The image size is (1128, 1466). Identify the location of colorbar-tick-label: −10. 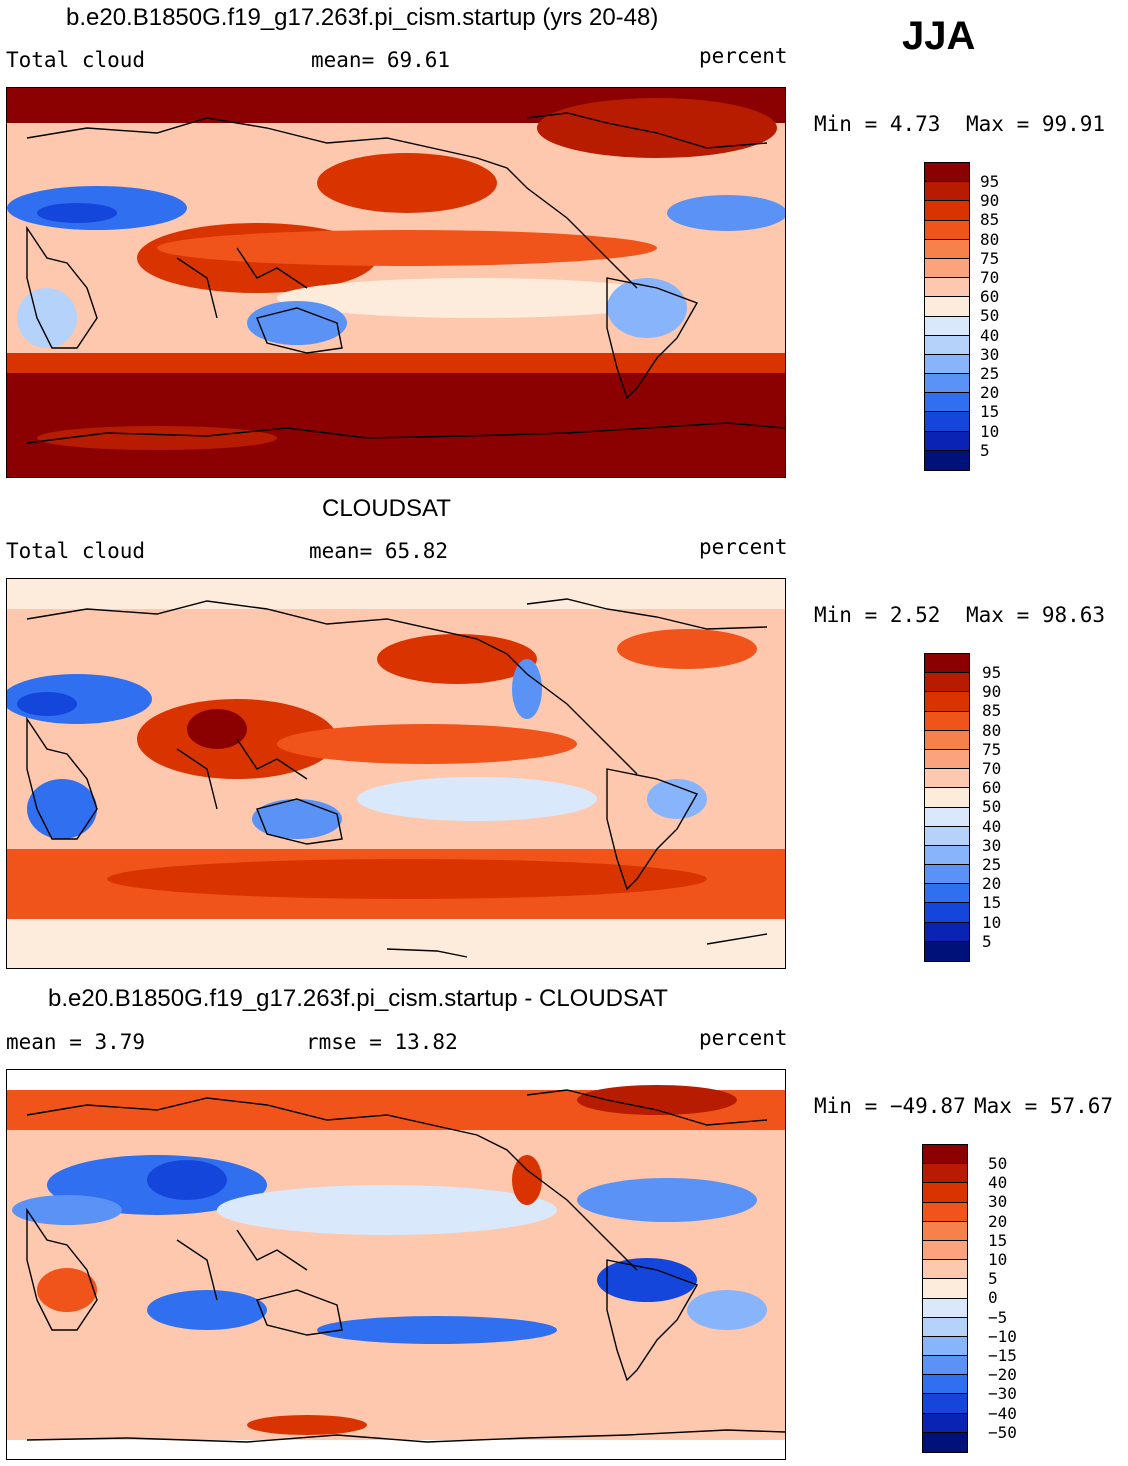
(1002, 1336).